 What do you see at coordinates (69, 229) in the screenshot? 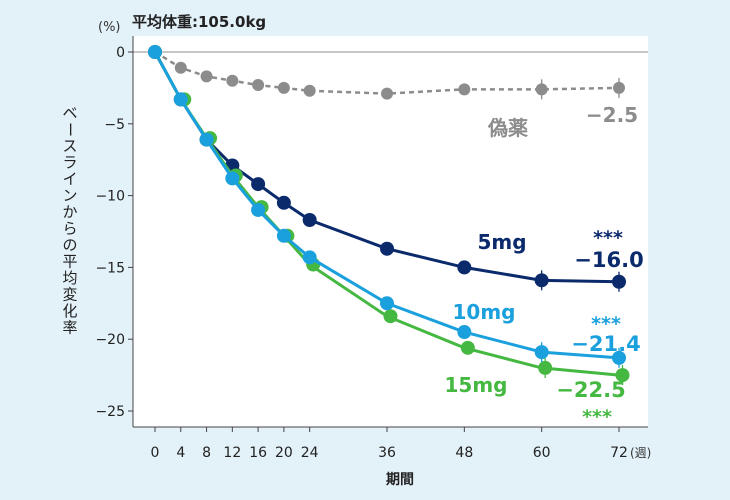
I see `y-axis-label-char: ら` at bounding box center [69, 229].